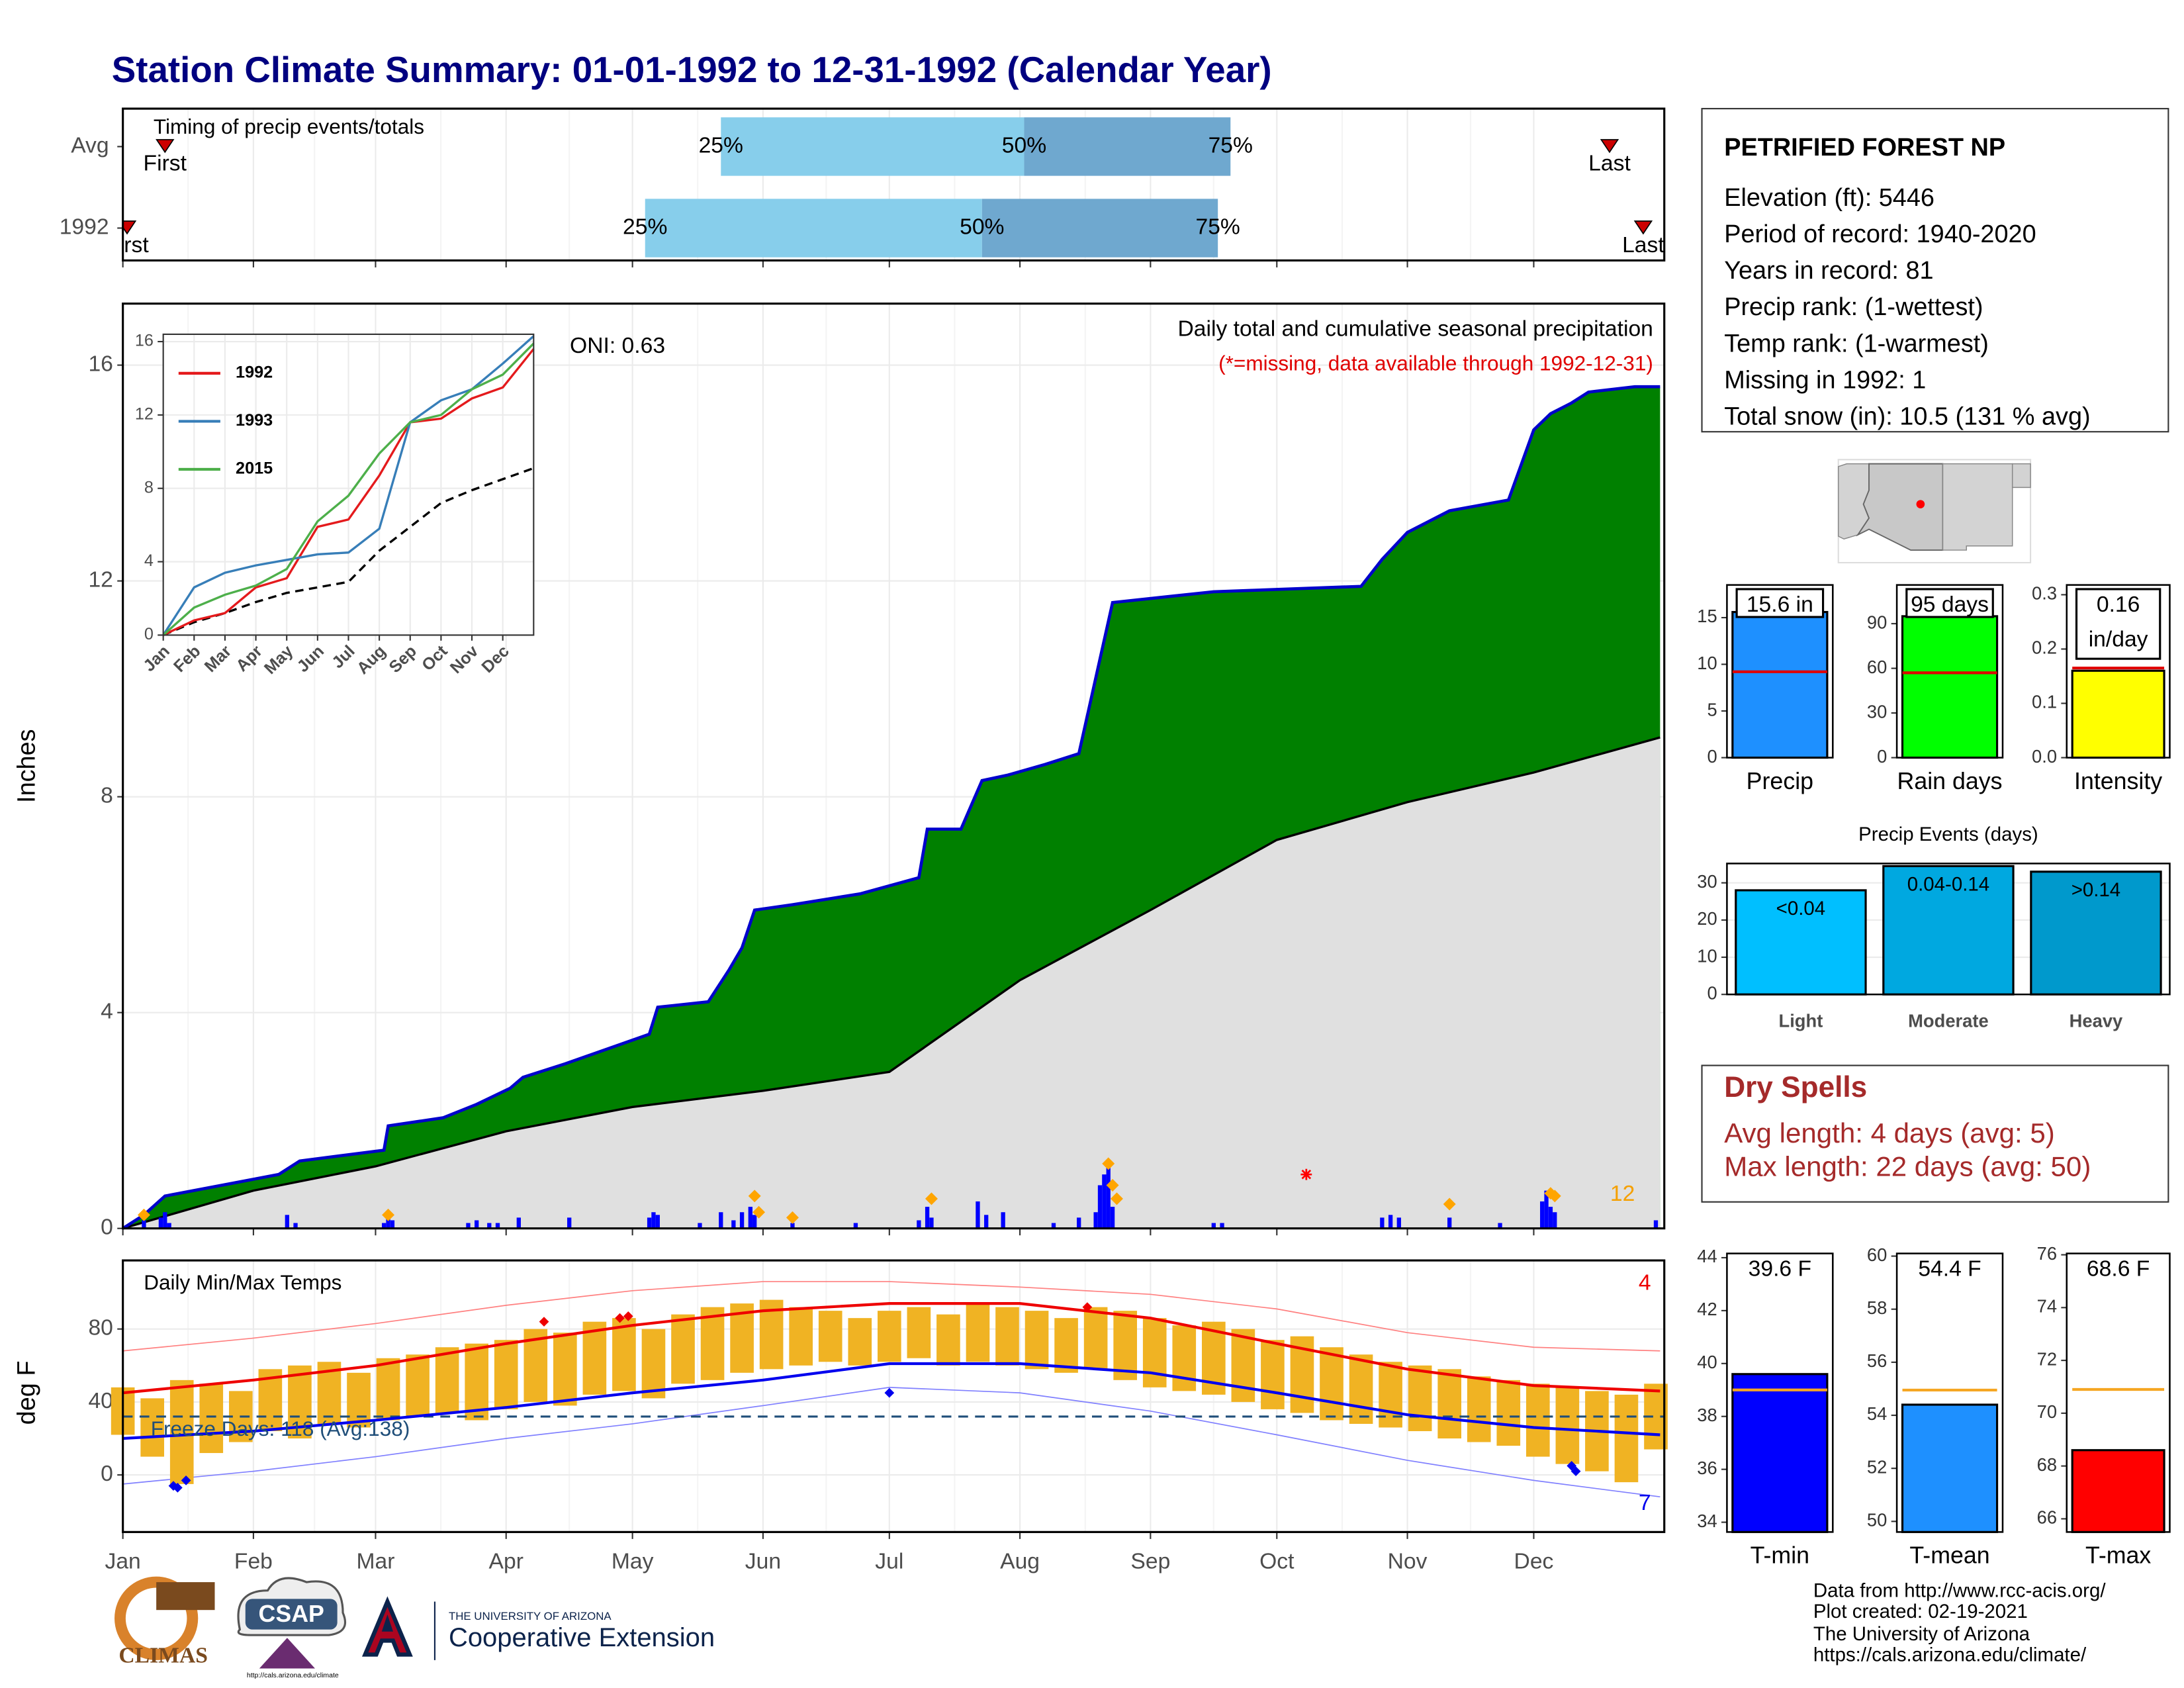 Image resolution: width=2184 pixels, height=1688 pixels. Describe the element at coordinates (1889, 1133) in the screenshot. I see `dry-spell-line: Avg length: 4 days (avg: 5)` at that location.